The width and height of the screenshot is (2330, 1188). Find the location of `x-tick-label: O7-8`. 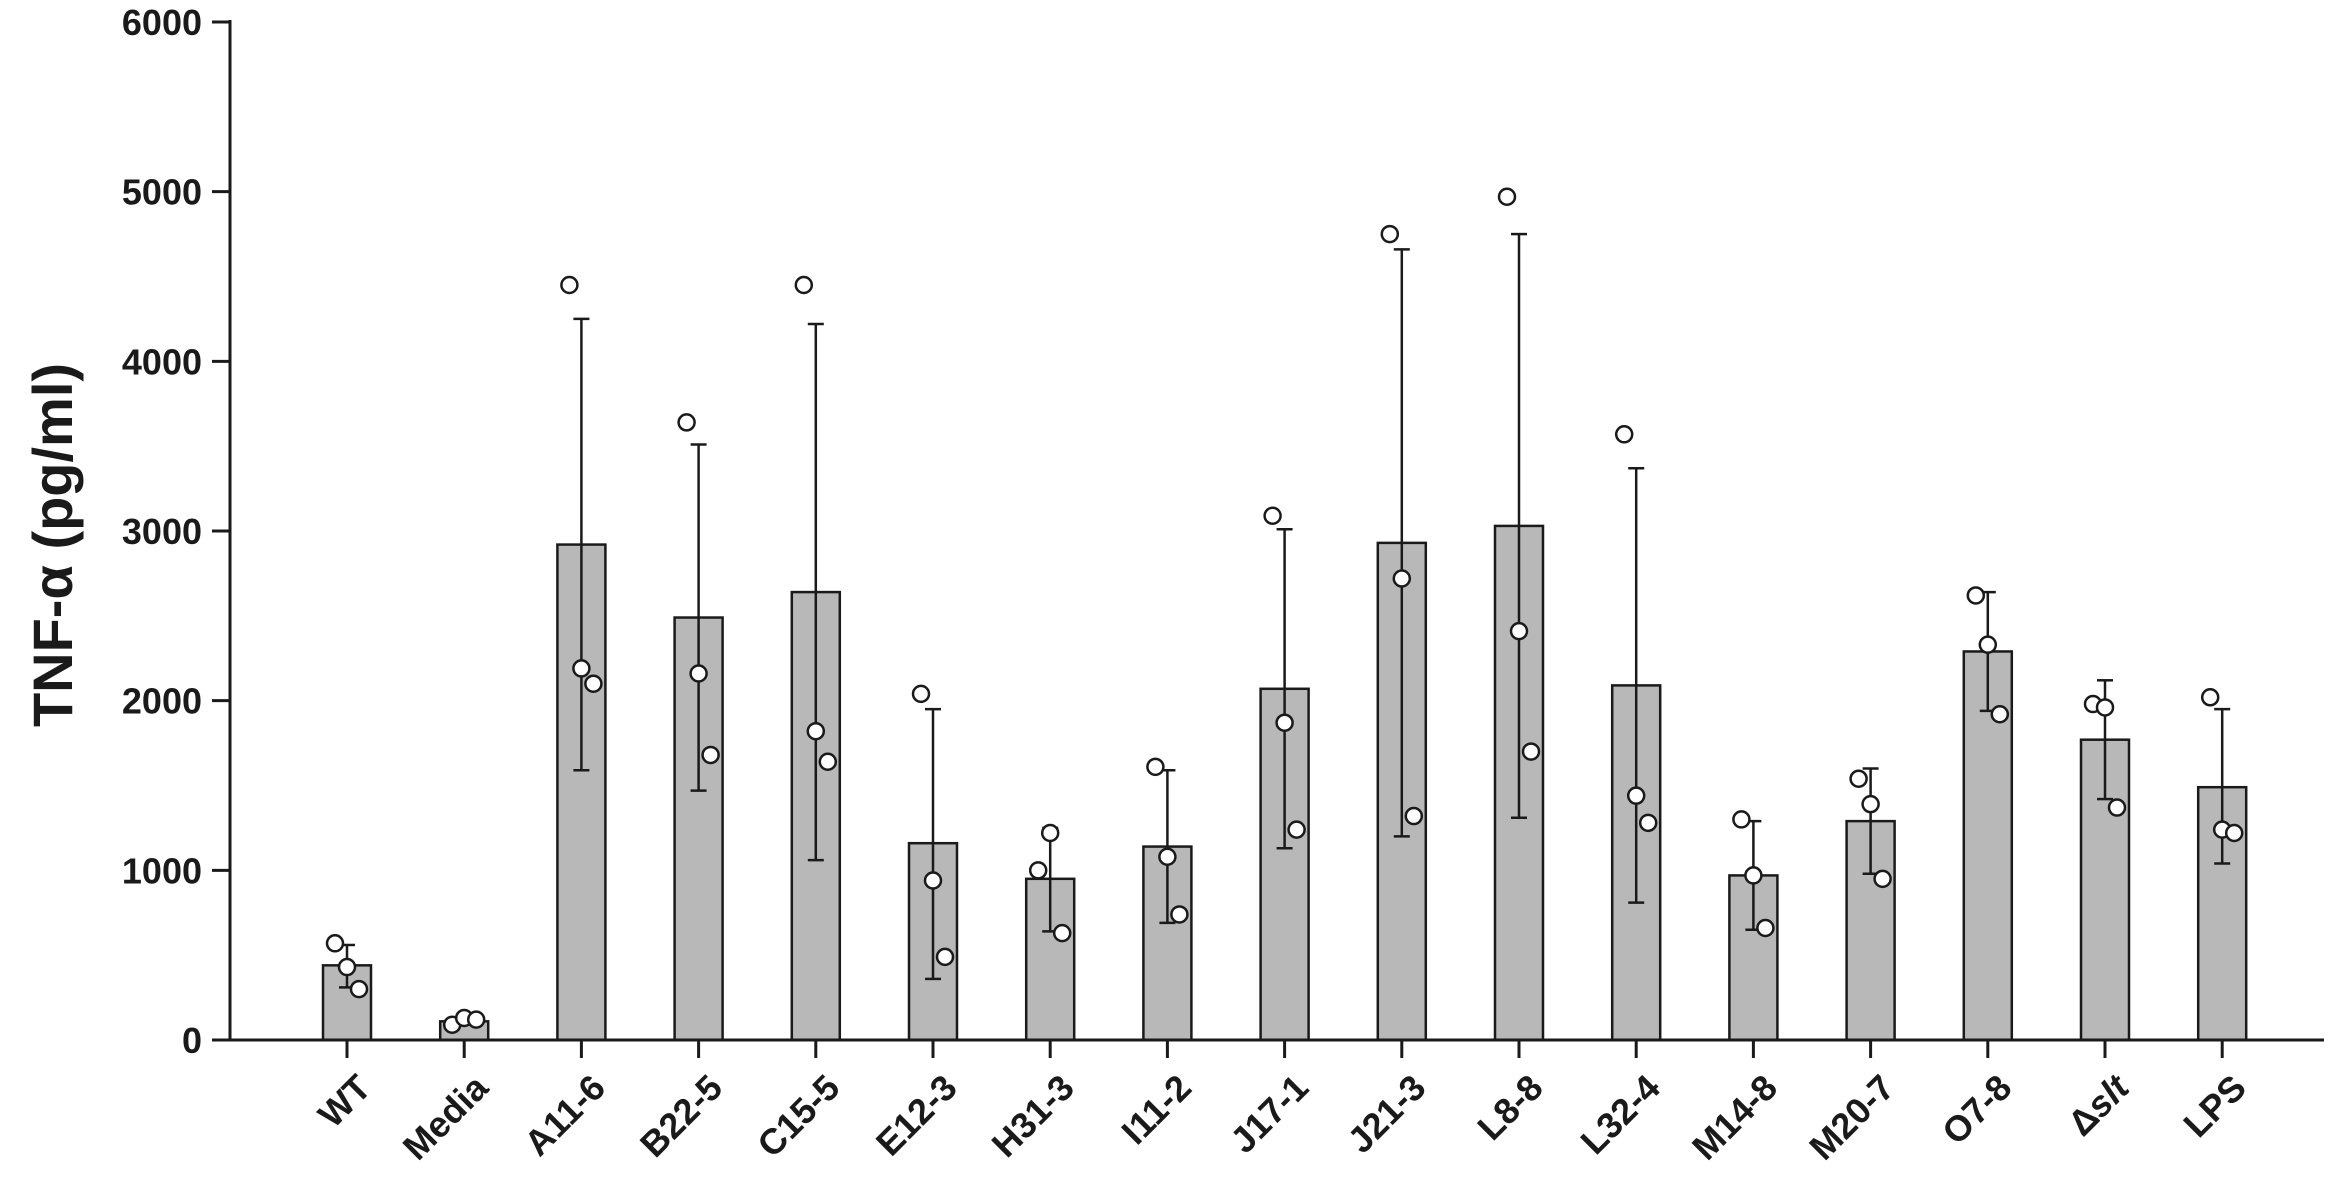

x-tick-label: O7-8 is located at coordinates (1977, 1110).